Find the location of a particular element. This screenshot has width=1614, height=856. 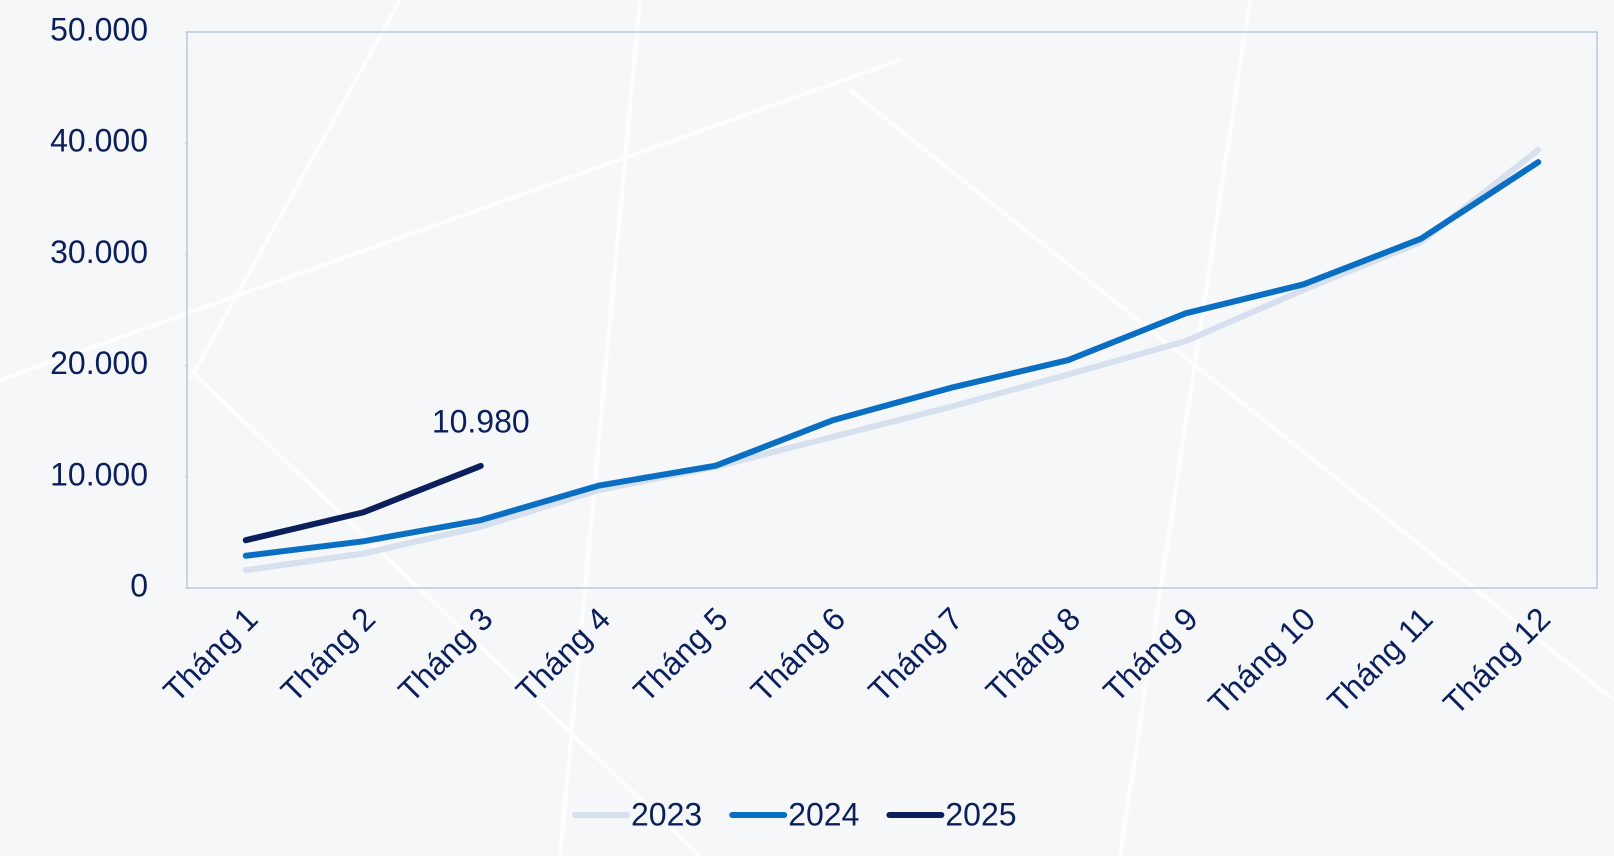

x-tick-label: Tháng 2 is located at coordinates (328, 654).